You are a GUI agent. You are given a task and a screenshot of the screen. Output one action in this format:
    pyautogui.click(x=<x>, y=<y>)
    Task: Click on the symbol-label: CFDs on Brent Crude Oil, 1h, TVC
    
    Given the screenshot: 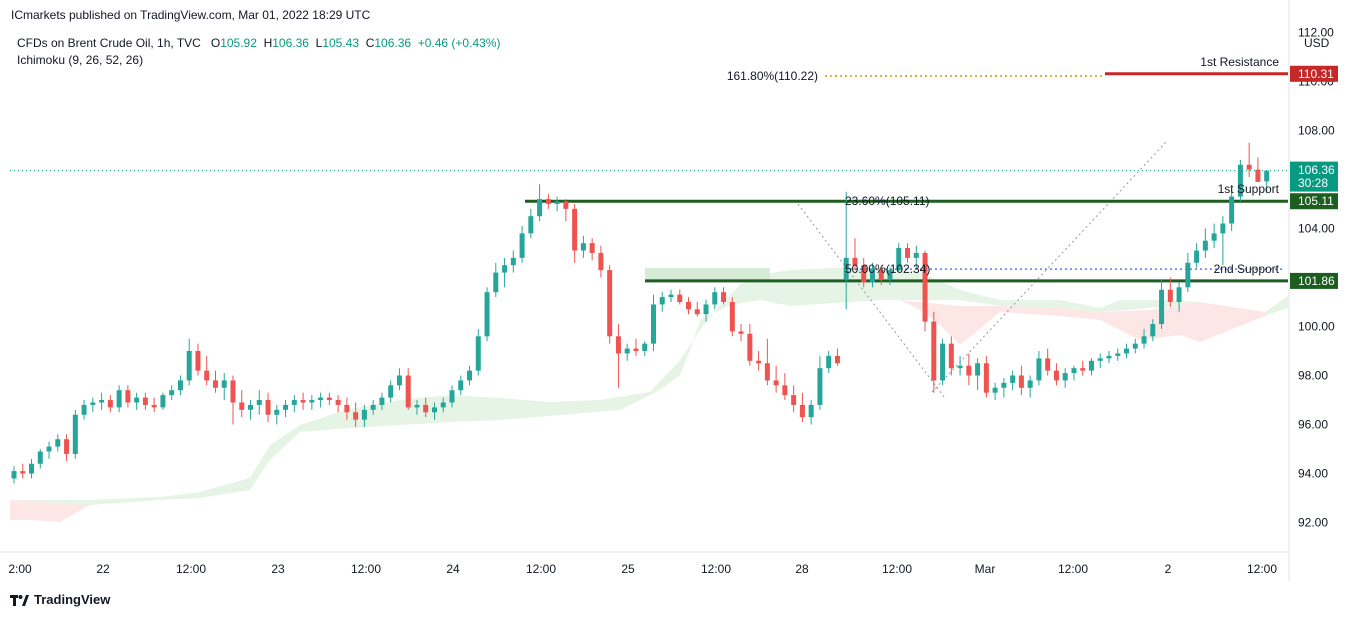 What is the action you would take?
    pyautogui.click(x=109, y=43)
    